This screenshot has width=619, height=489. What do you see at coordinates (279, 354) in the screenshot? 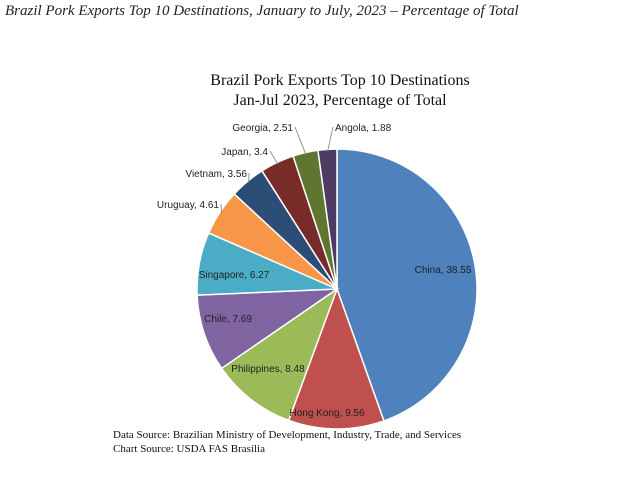
I see `pie-slice-philippines` at bounding box center [279, 354].